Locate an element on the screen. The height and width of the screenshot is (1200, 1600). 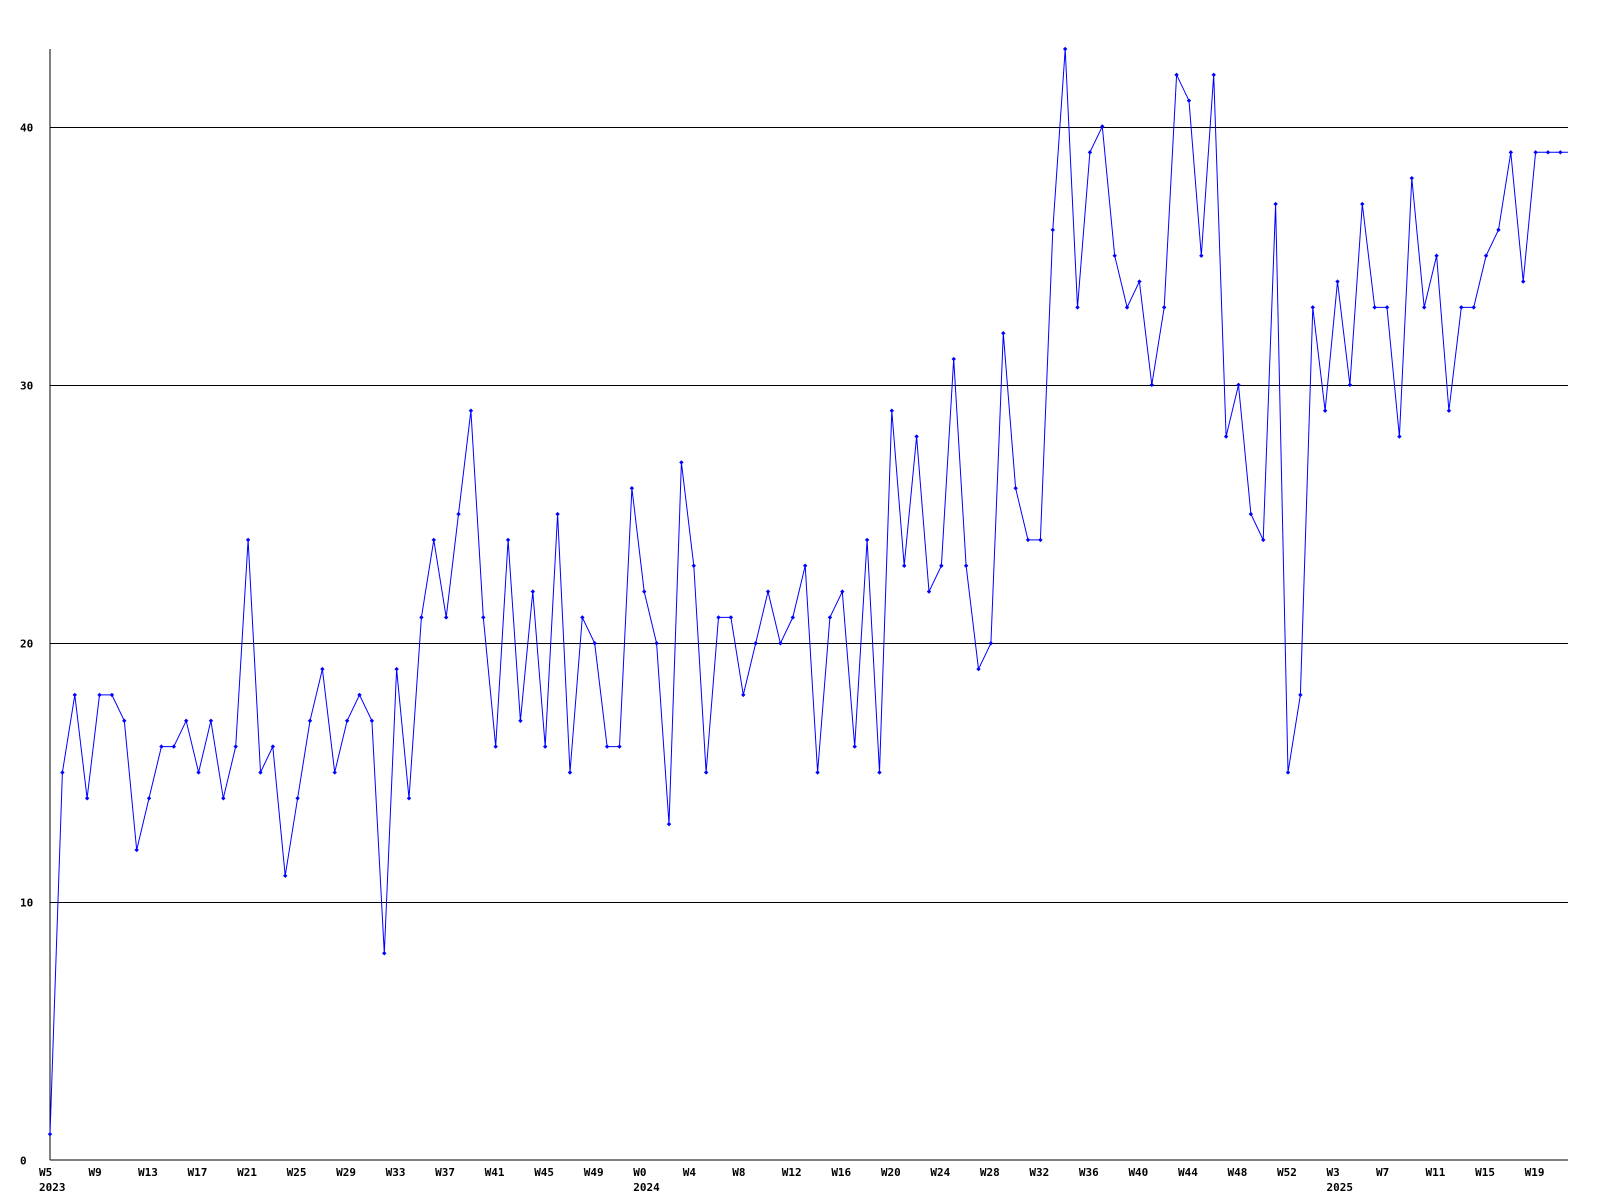
x-year-label: 2023 is located at coordinates (52, 1187).